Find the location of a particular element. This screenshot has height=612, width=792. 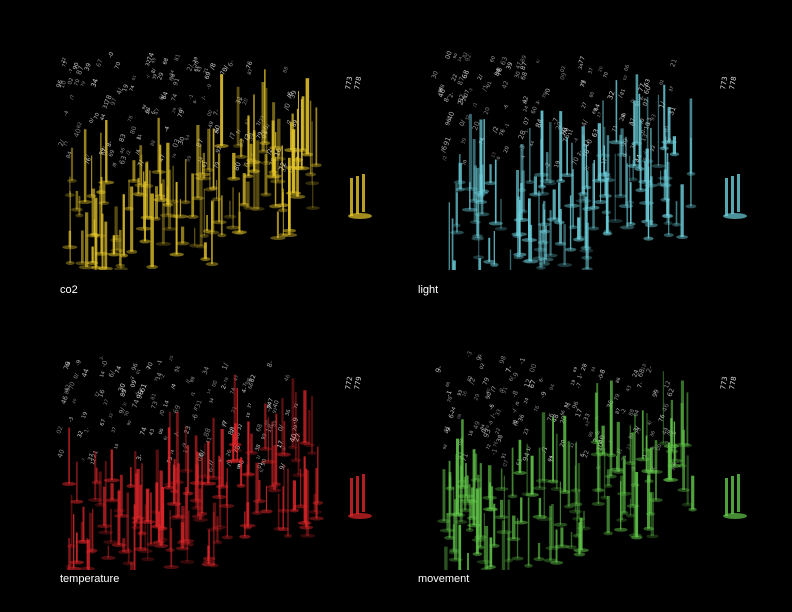

annotation-glyph: 40 is located at coordinates (217, 129).